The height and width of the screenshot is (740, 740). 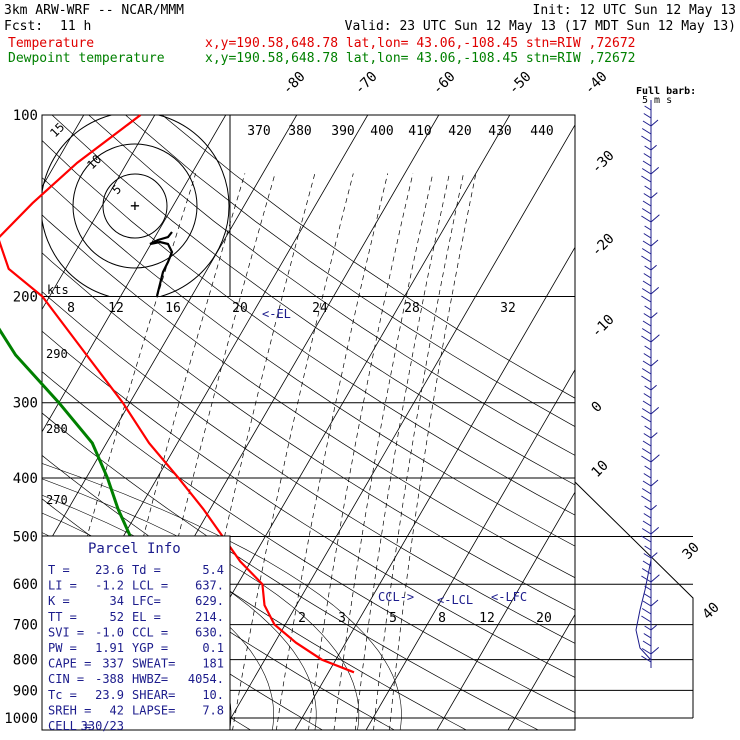 What do you see at coordinates (25, 691) in the screenshot?
I see `pressure-label-900: 900` at bounding box center [25, 691].